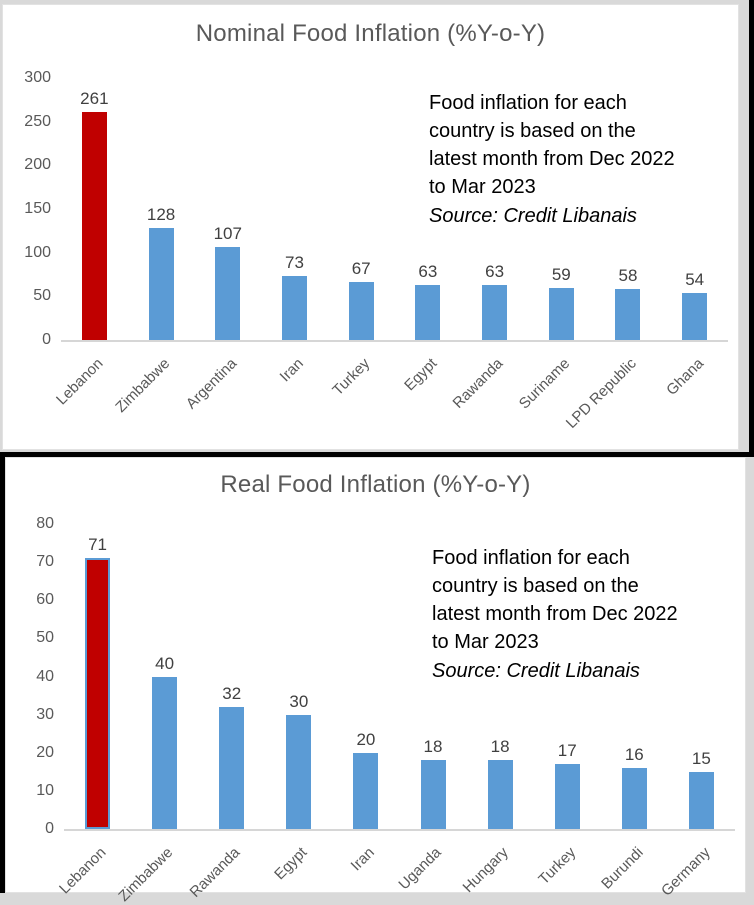 The width and height of the screenshot is (754, 905). Describe the element at coordinates (701, 800) in the screenshot. I see `bar-germany` at that location.